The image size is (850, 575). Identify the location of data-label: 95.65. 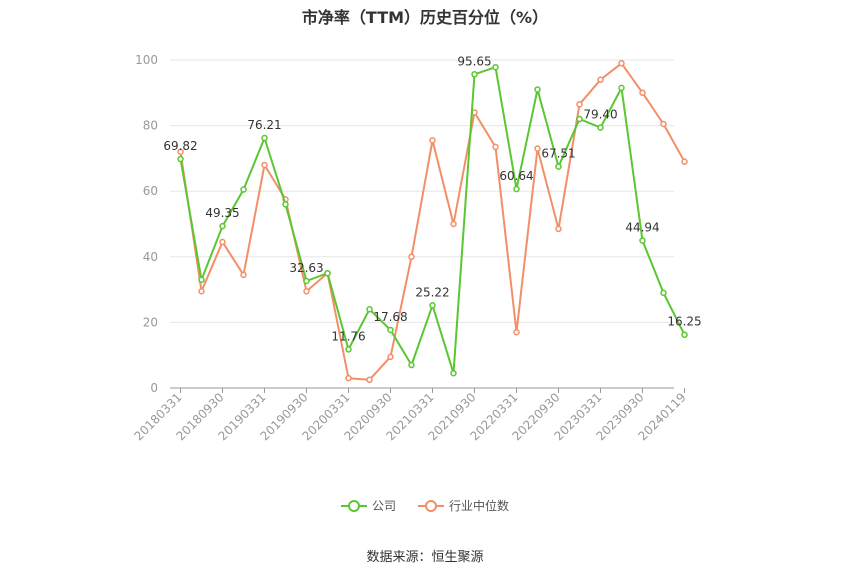
(474, 61).